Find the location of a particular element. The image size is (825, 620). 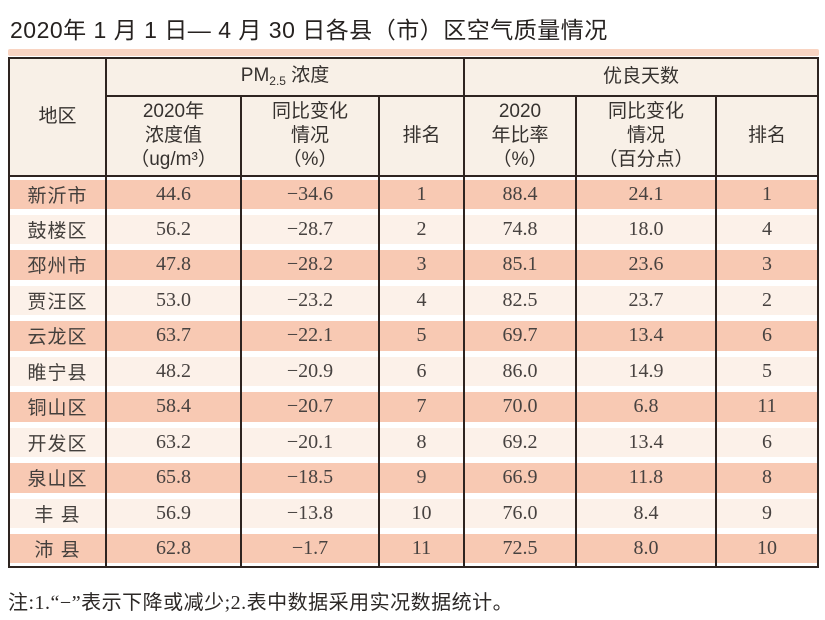

pm-change-cell: −1.7 is located at coordinates (310, 549).